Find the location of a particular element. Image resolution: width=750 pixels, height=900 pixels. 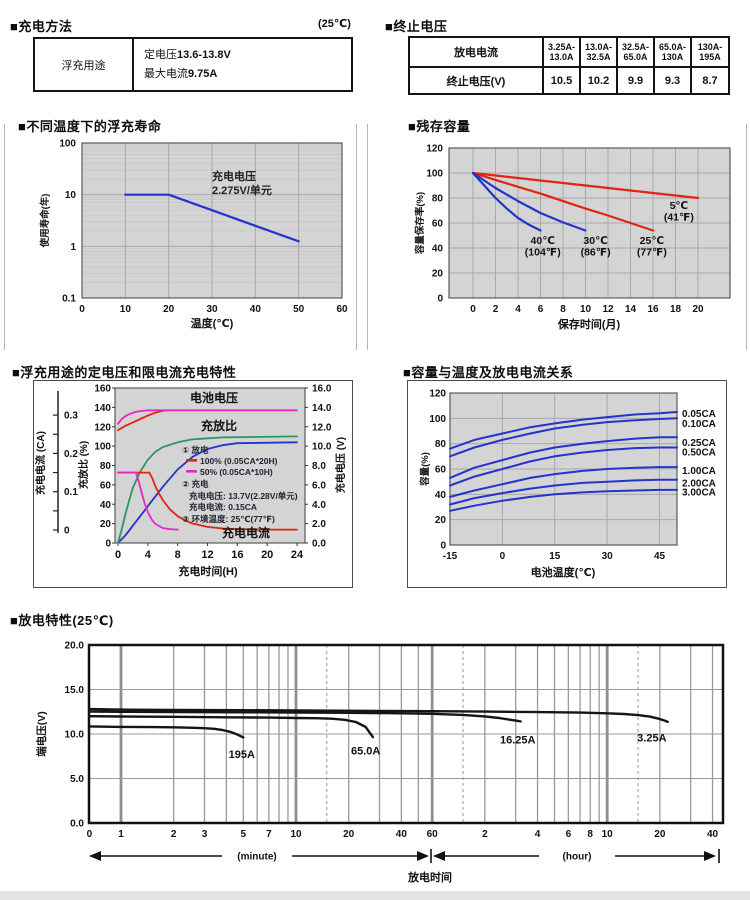

end-voltage-value: 8.7 is located at coordinates (710, 80).